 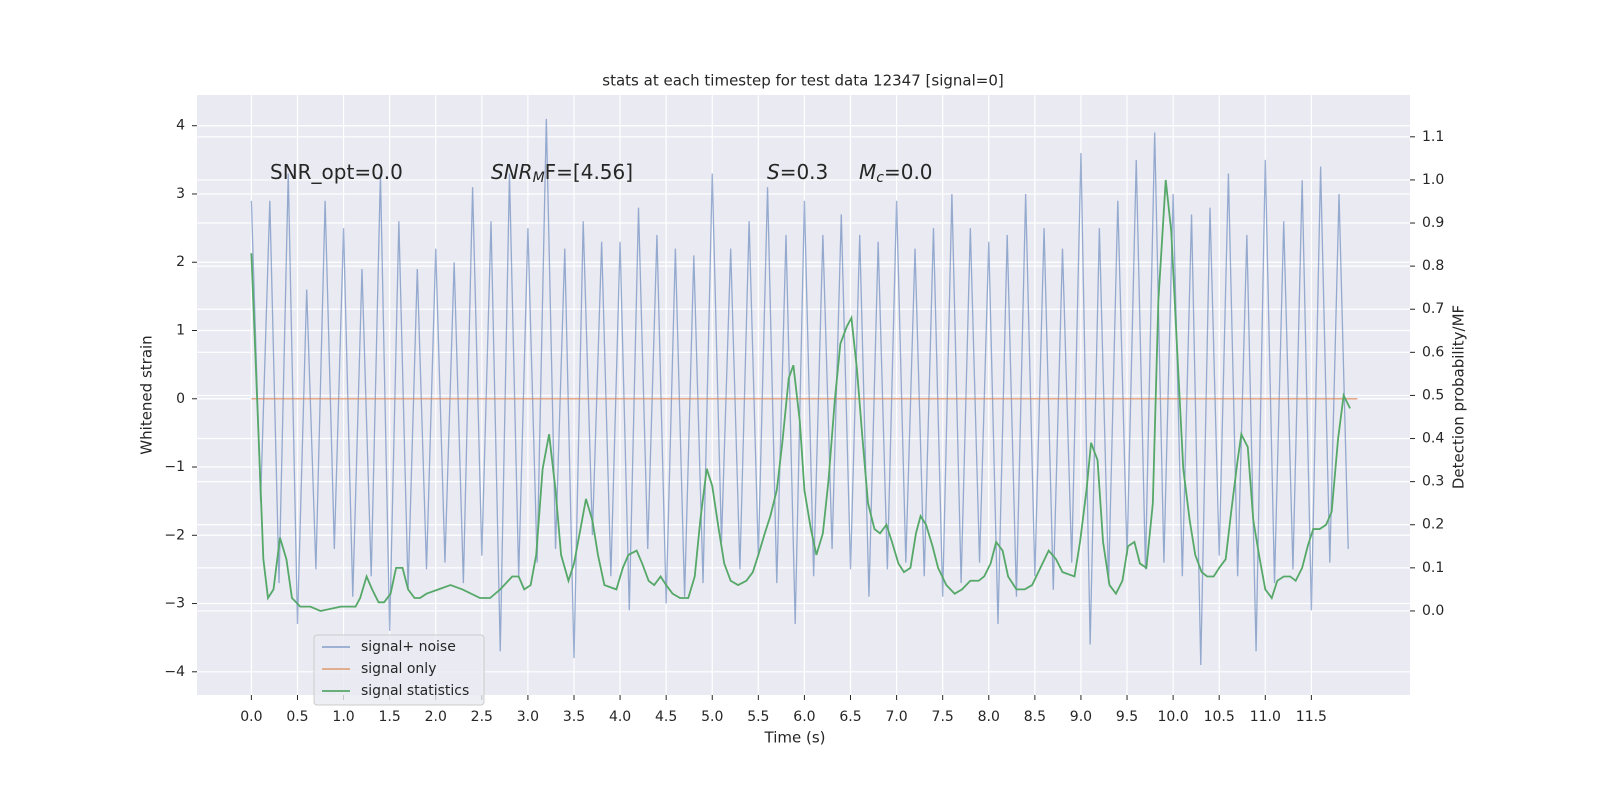 I want to click on y2-tick-label: 0.6, so click(x=1433, y=352).